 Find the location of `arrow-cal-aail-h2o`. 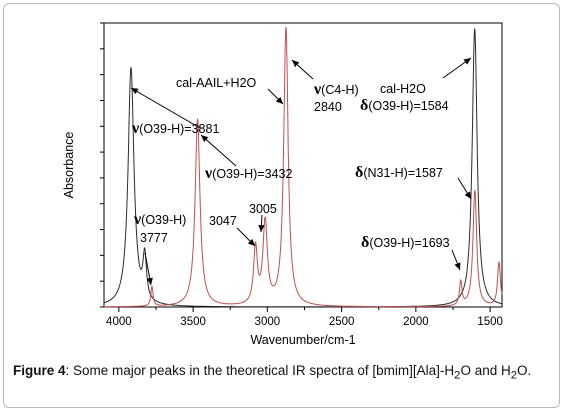

arrow-cal-aail-h2o is located at coordinates (275, 96).